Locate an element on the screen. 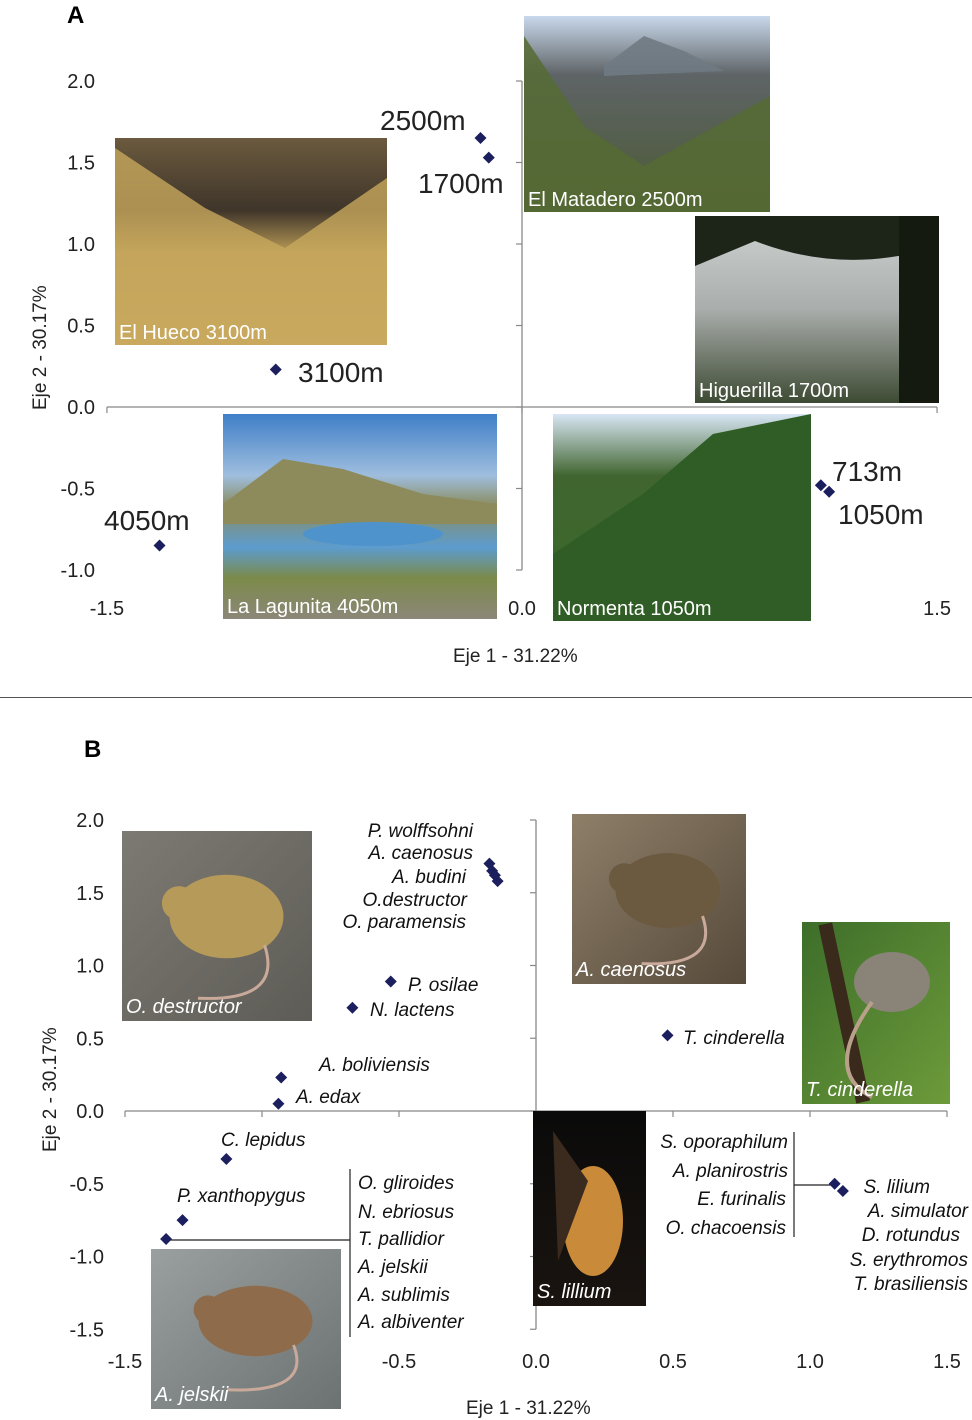 This screenshot has width=972, height=1420. panel-a-letter: A is located at coordinates (76, 15).